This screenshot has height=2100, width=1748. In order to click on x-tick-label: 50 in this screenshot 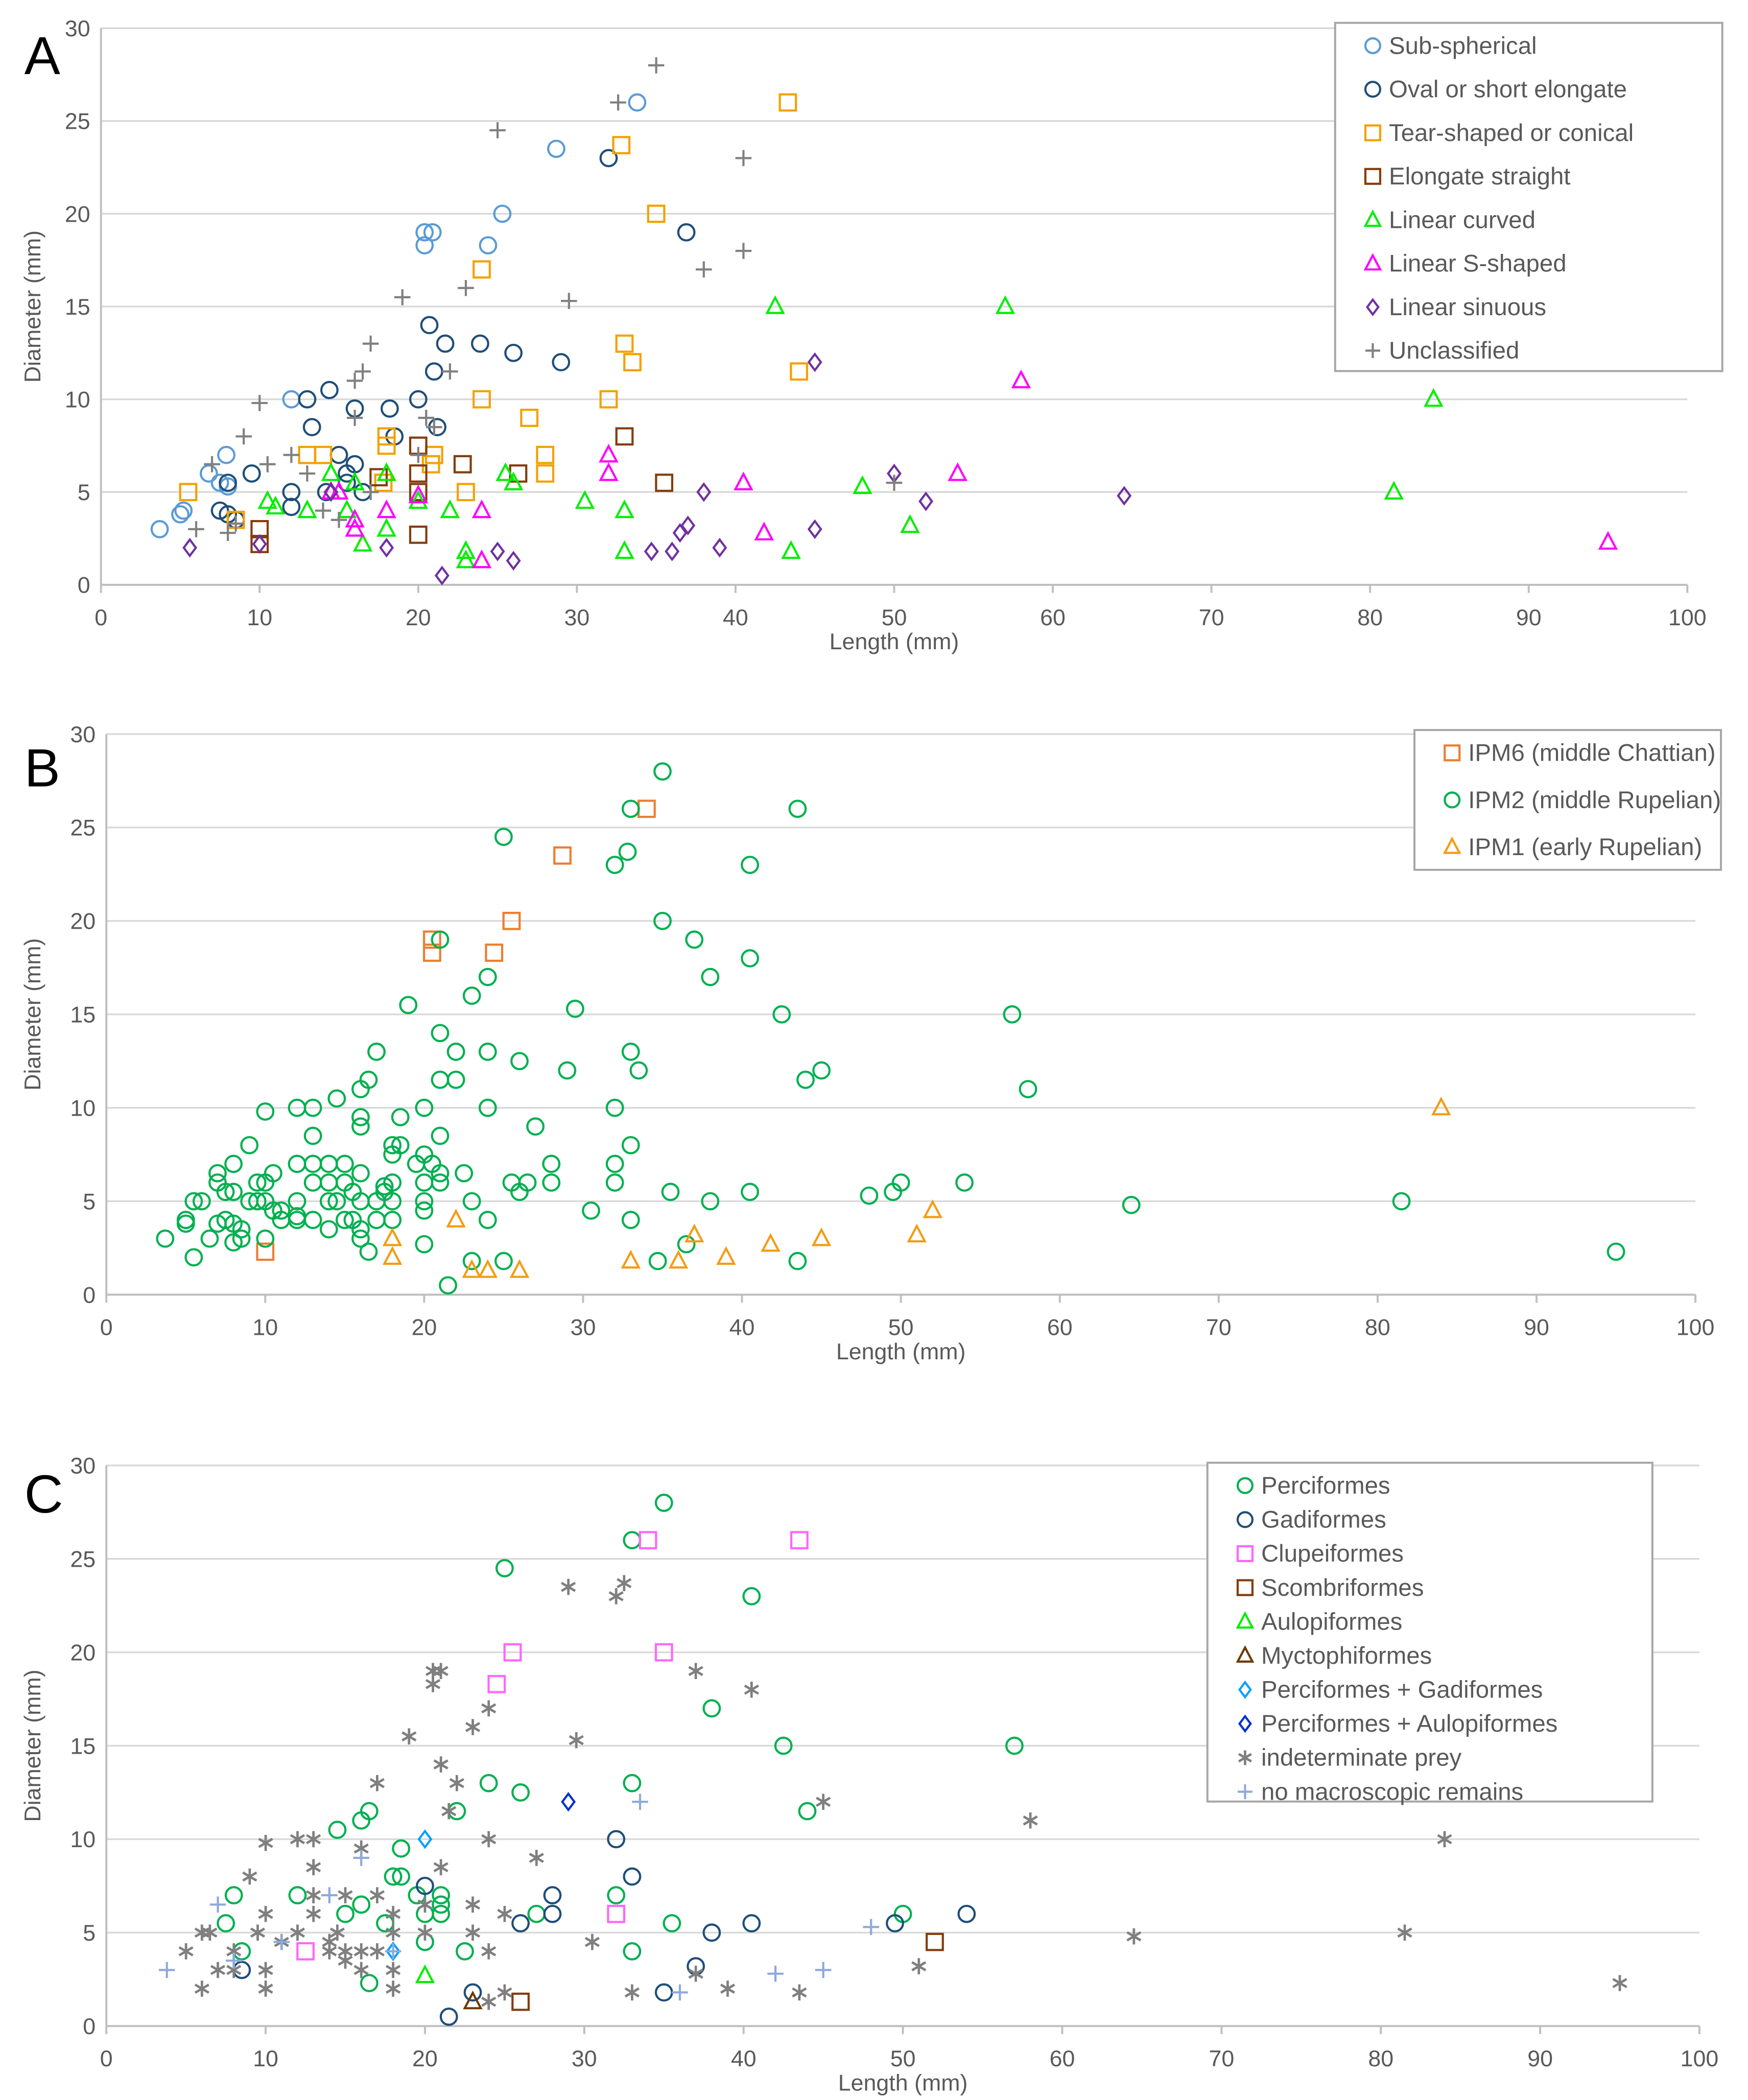, I will do `click(903, 2058)`.